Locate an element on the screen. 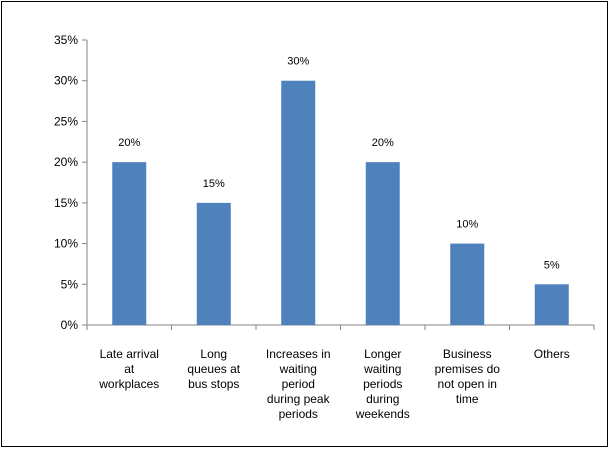 The height and width of the screenshot is (449, 612). y-tick-label: 30% is located at coordinates (66, 81).